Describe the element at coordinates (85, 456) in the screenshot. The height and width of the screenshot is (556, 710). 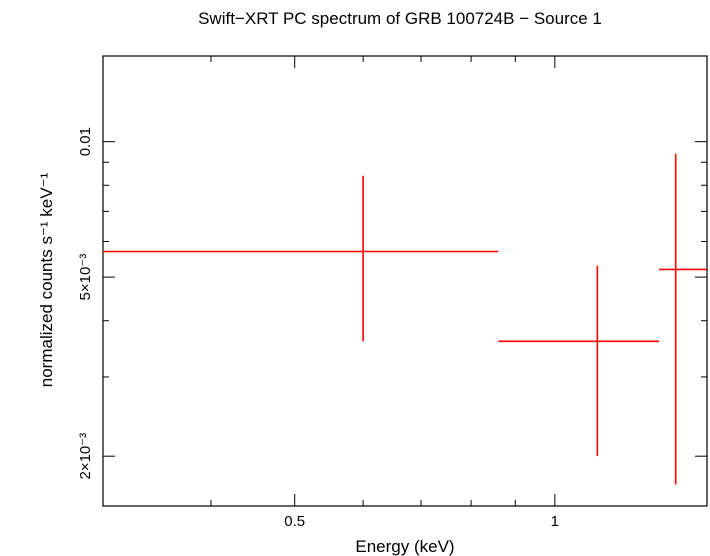
I see `y-tick-label: 2×10⁻³` at that location.